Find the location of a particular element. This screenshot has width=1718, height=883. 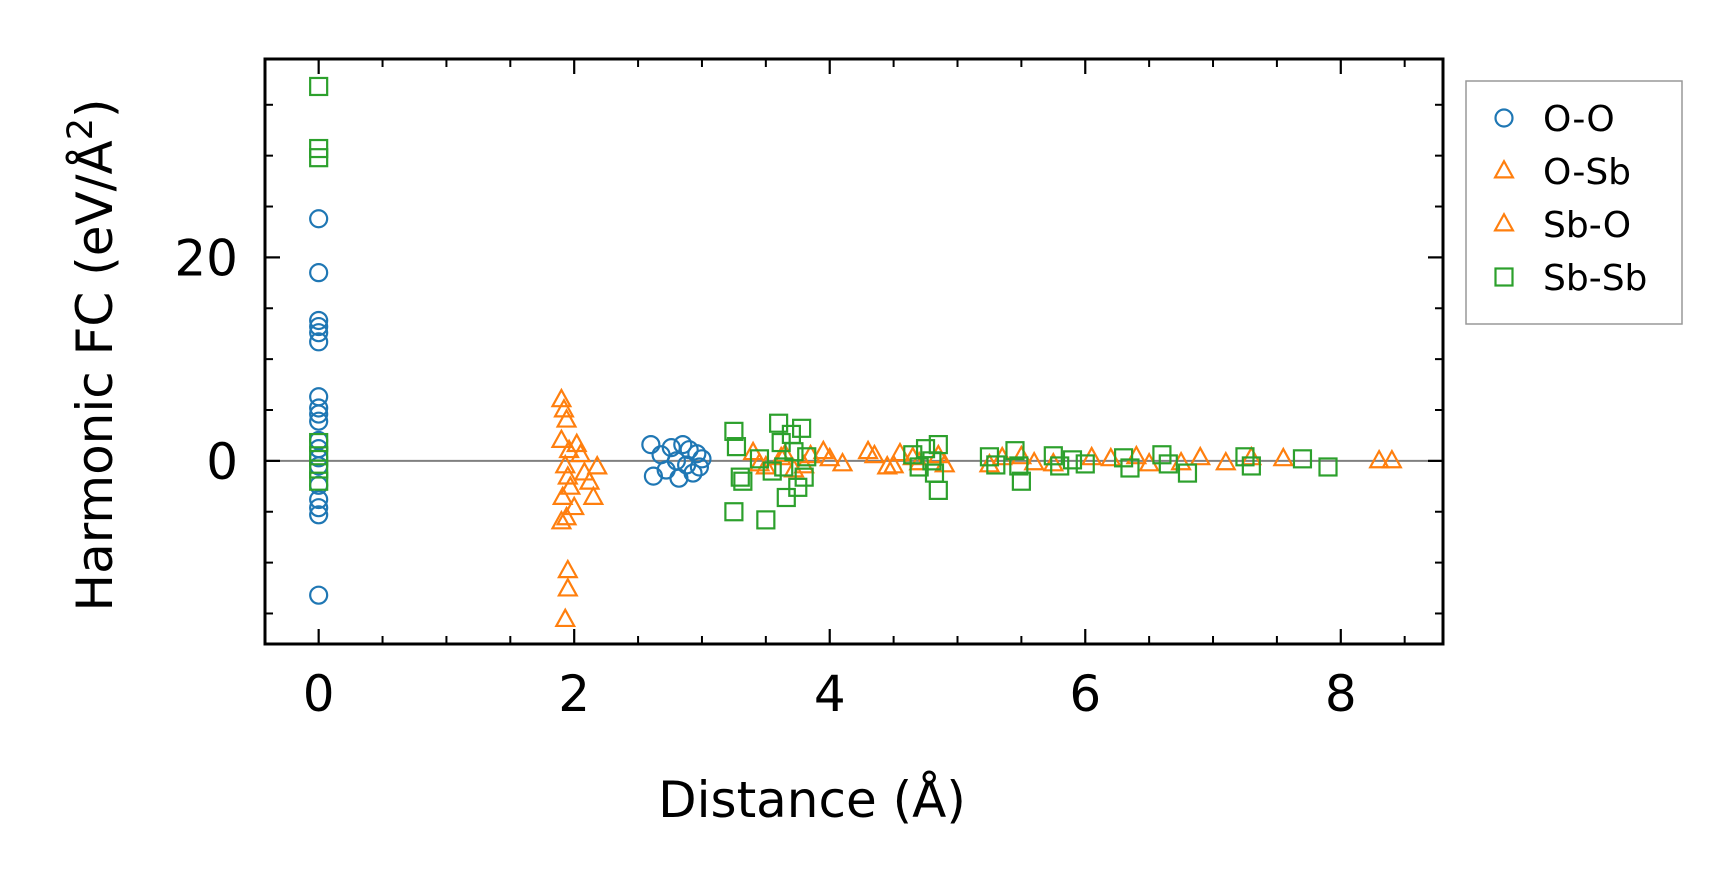

y-axis-label: Harmonic FC (eV/Å2) is located at coordinates (92, 354).